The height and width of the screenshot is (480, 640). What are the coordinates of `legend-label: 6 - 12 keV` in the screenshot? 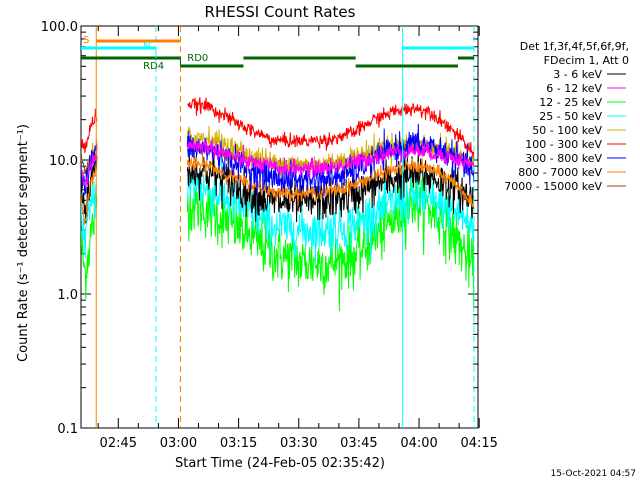 It's located at (574, 88).